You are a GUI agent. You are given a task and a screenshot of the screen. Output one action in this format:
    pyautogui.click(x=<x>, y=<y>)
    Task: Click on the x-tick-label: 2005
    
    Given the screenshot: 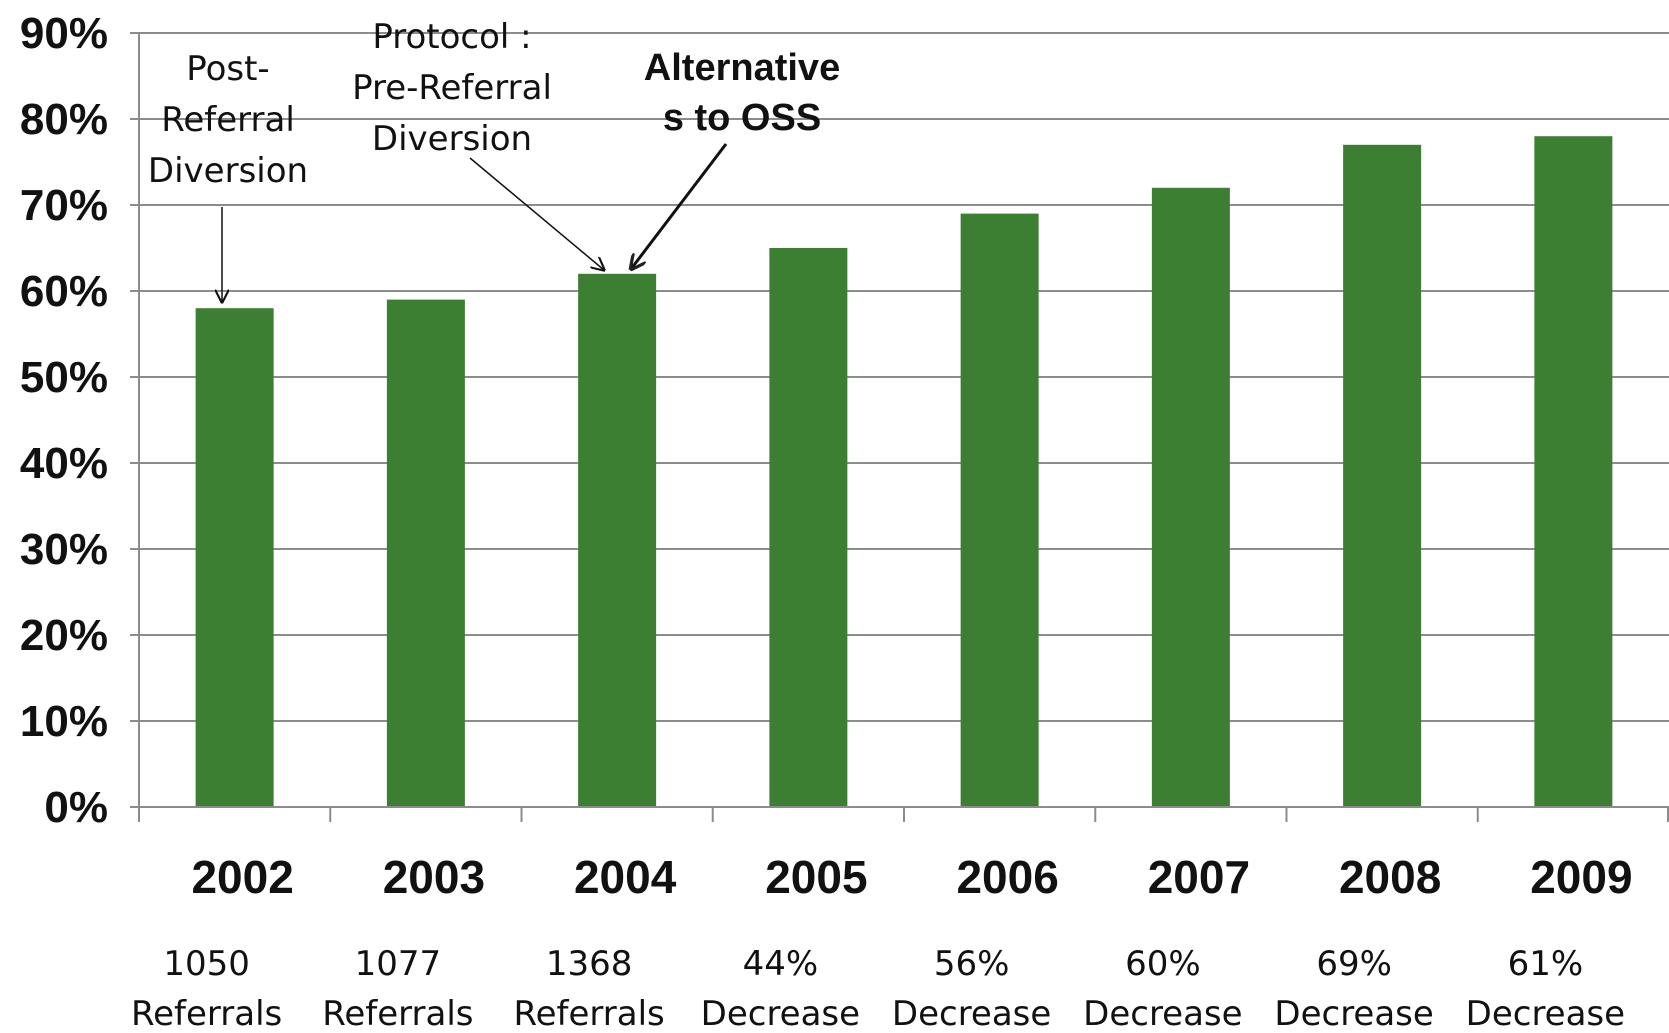 What is the action you would take?
    pyautogui.click(x=816, y=877)
    